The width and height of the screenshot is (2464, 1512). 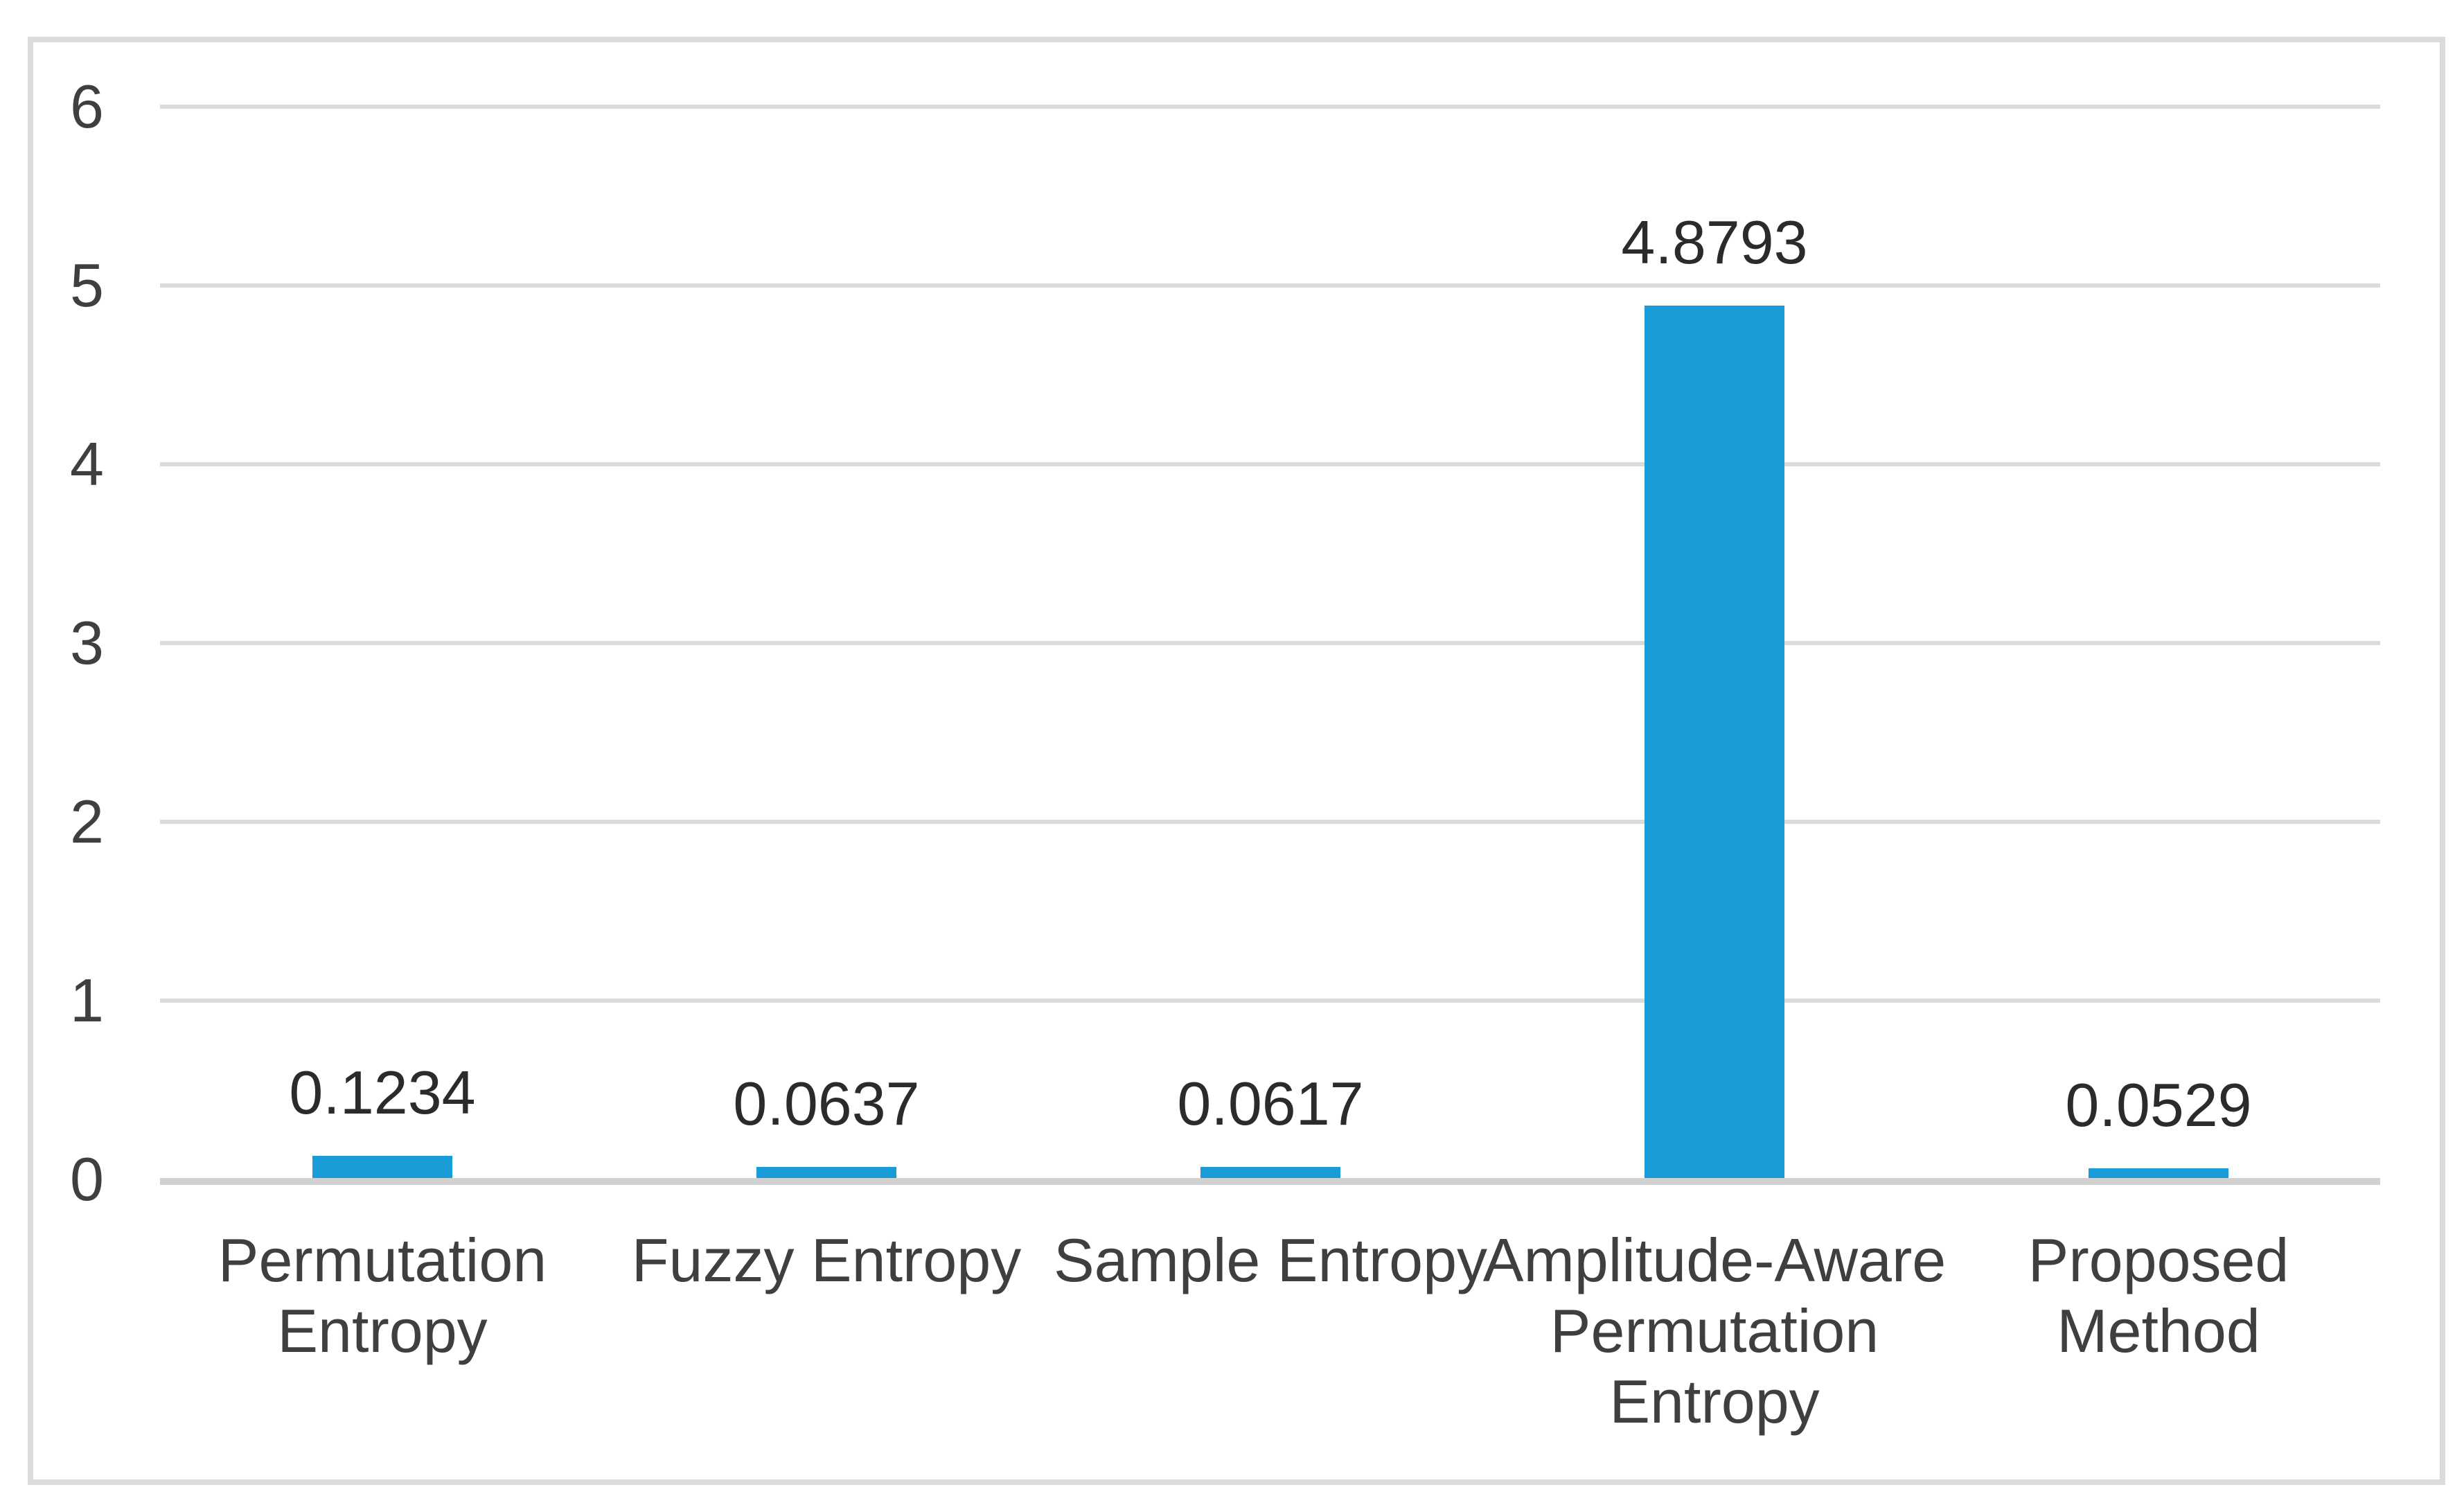 I want to click on category-label: Amplitude-Aware Permutation Entropy, so click(x=1714, y=1331).